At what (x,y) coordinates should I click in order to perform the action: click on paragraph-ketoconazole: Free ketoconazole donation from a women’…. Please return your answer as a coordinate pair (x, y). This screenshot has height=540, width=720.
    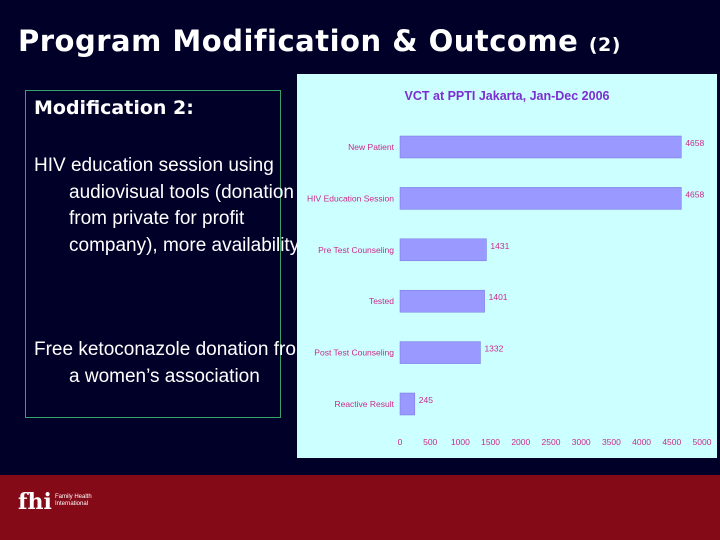
    Looking at the image, I should click on (173, 363).